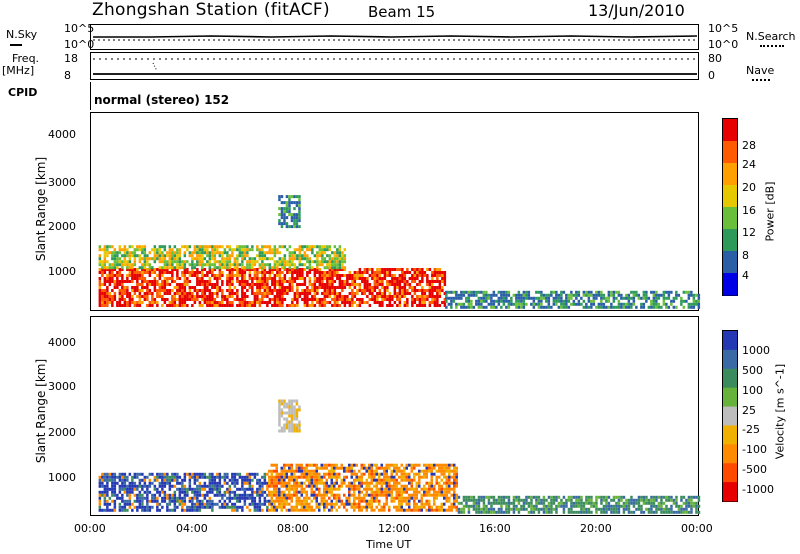  I want to click on power-colorbar-swatch, so click(730, 240).